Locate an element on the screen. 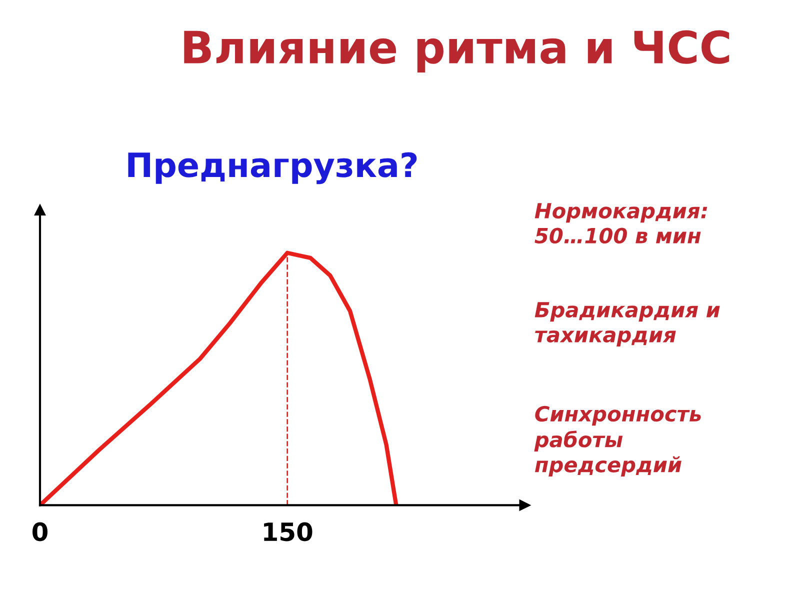 The height and width of the screenshot is (600, 800). text: Нормокардия: 50…100 в мин is located at coordinates (621, 223).